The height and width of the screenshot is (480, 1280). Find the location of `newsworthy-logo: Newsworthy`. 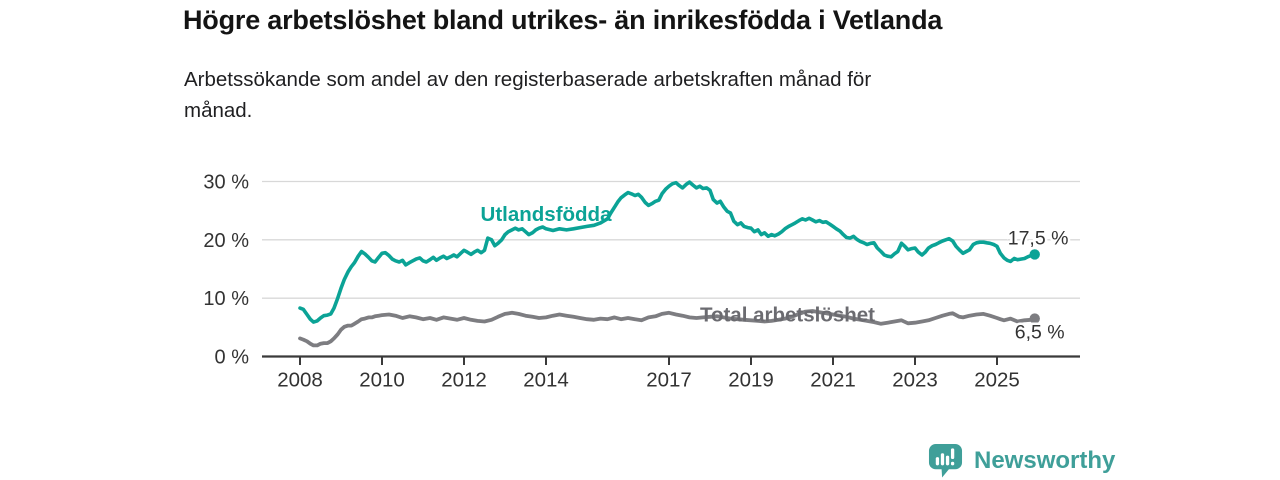

newsworthy-logo: Newsworthy is located at coordinates (1021, 460).